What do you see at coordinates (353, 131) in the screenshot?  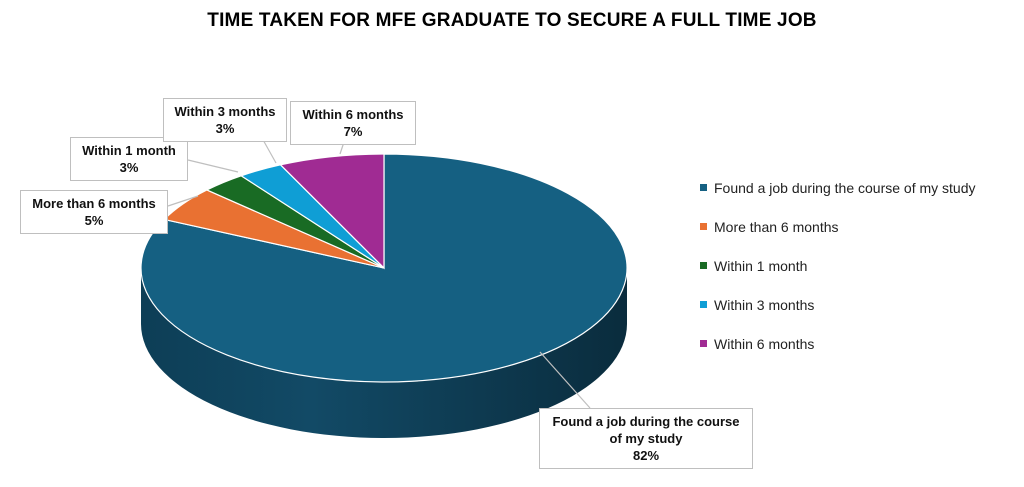 I see `data-label-within-6-pct: 7%` at bounding box center [353, 131].